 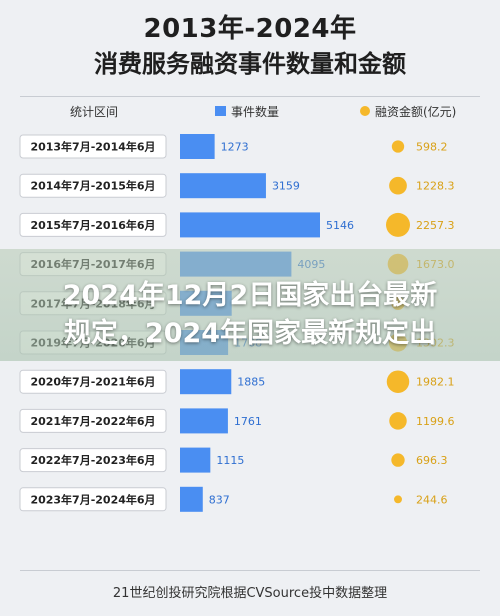 I want to click on amount-value-label: 1199.6, so click(x=435, y=421).